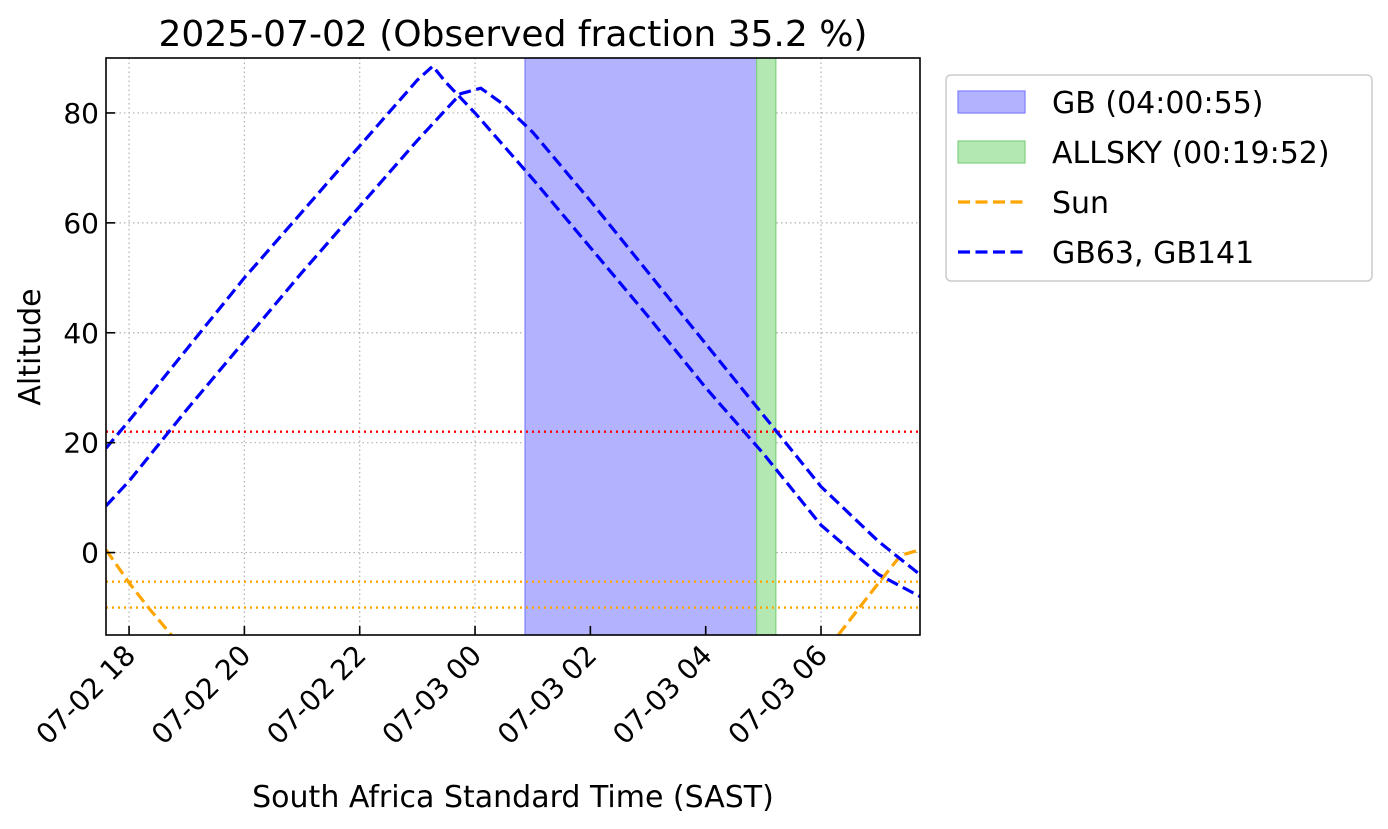 The height and width of the screenshot is (829, 1388). I want to click on x-axis-label: South Africa Standard Time (SAST), so click(513, 797).